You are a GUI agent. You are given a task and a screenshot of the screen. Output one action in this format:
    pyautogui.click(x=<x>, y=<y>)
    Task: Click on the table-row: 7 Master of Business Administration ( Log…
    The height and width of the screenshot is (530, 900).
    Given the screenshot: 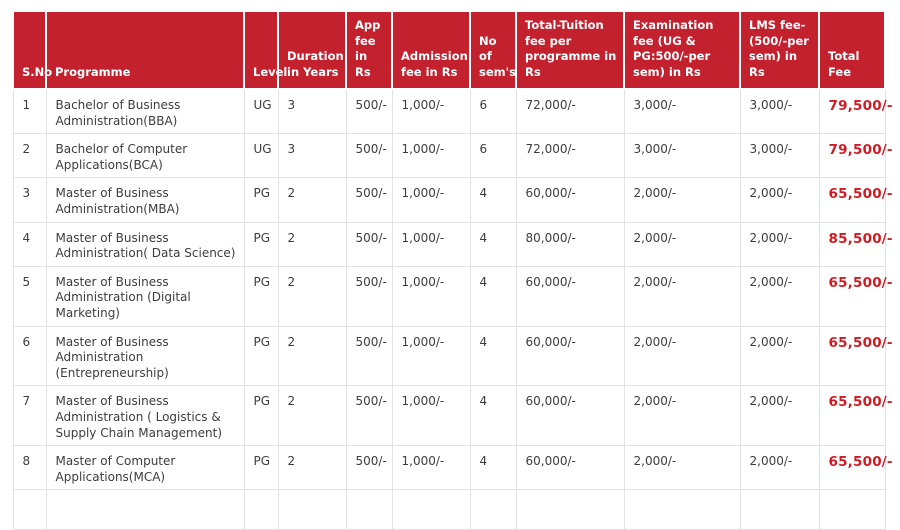 What is the action you would take?
    pyautogui.click(x=452, y=416)
    